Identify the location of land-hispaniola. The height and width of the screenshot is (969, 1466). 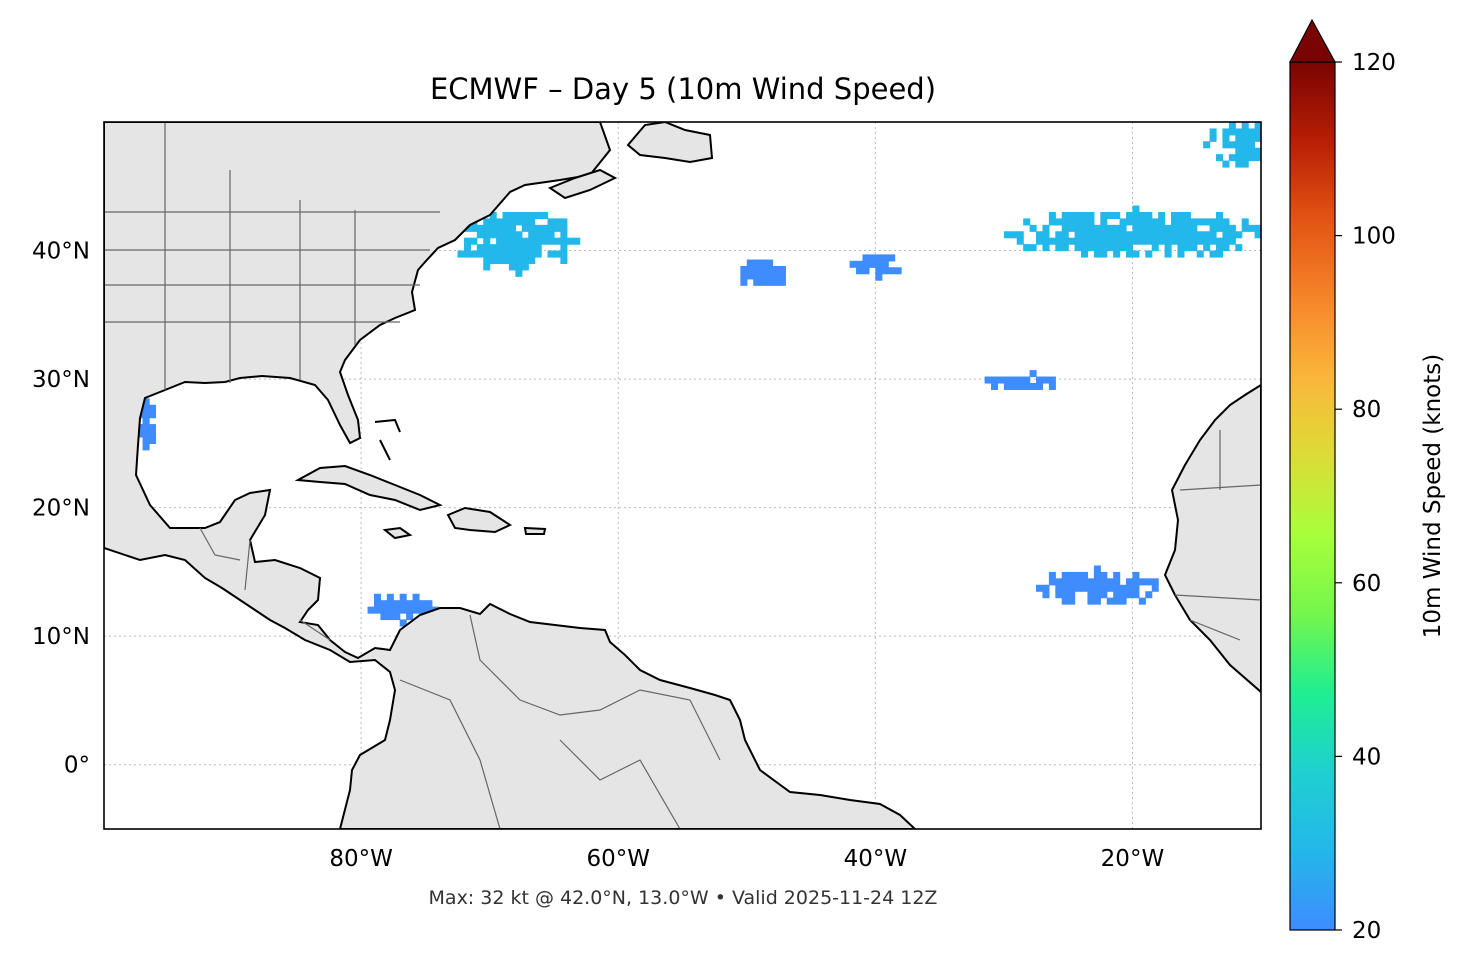
(479, 520).